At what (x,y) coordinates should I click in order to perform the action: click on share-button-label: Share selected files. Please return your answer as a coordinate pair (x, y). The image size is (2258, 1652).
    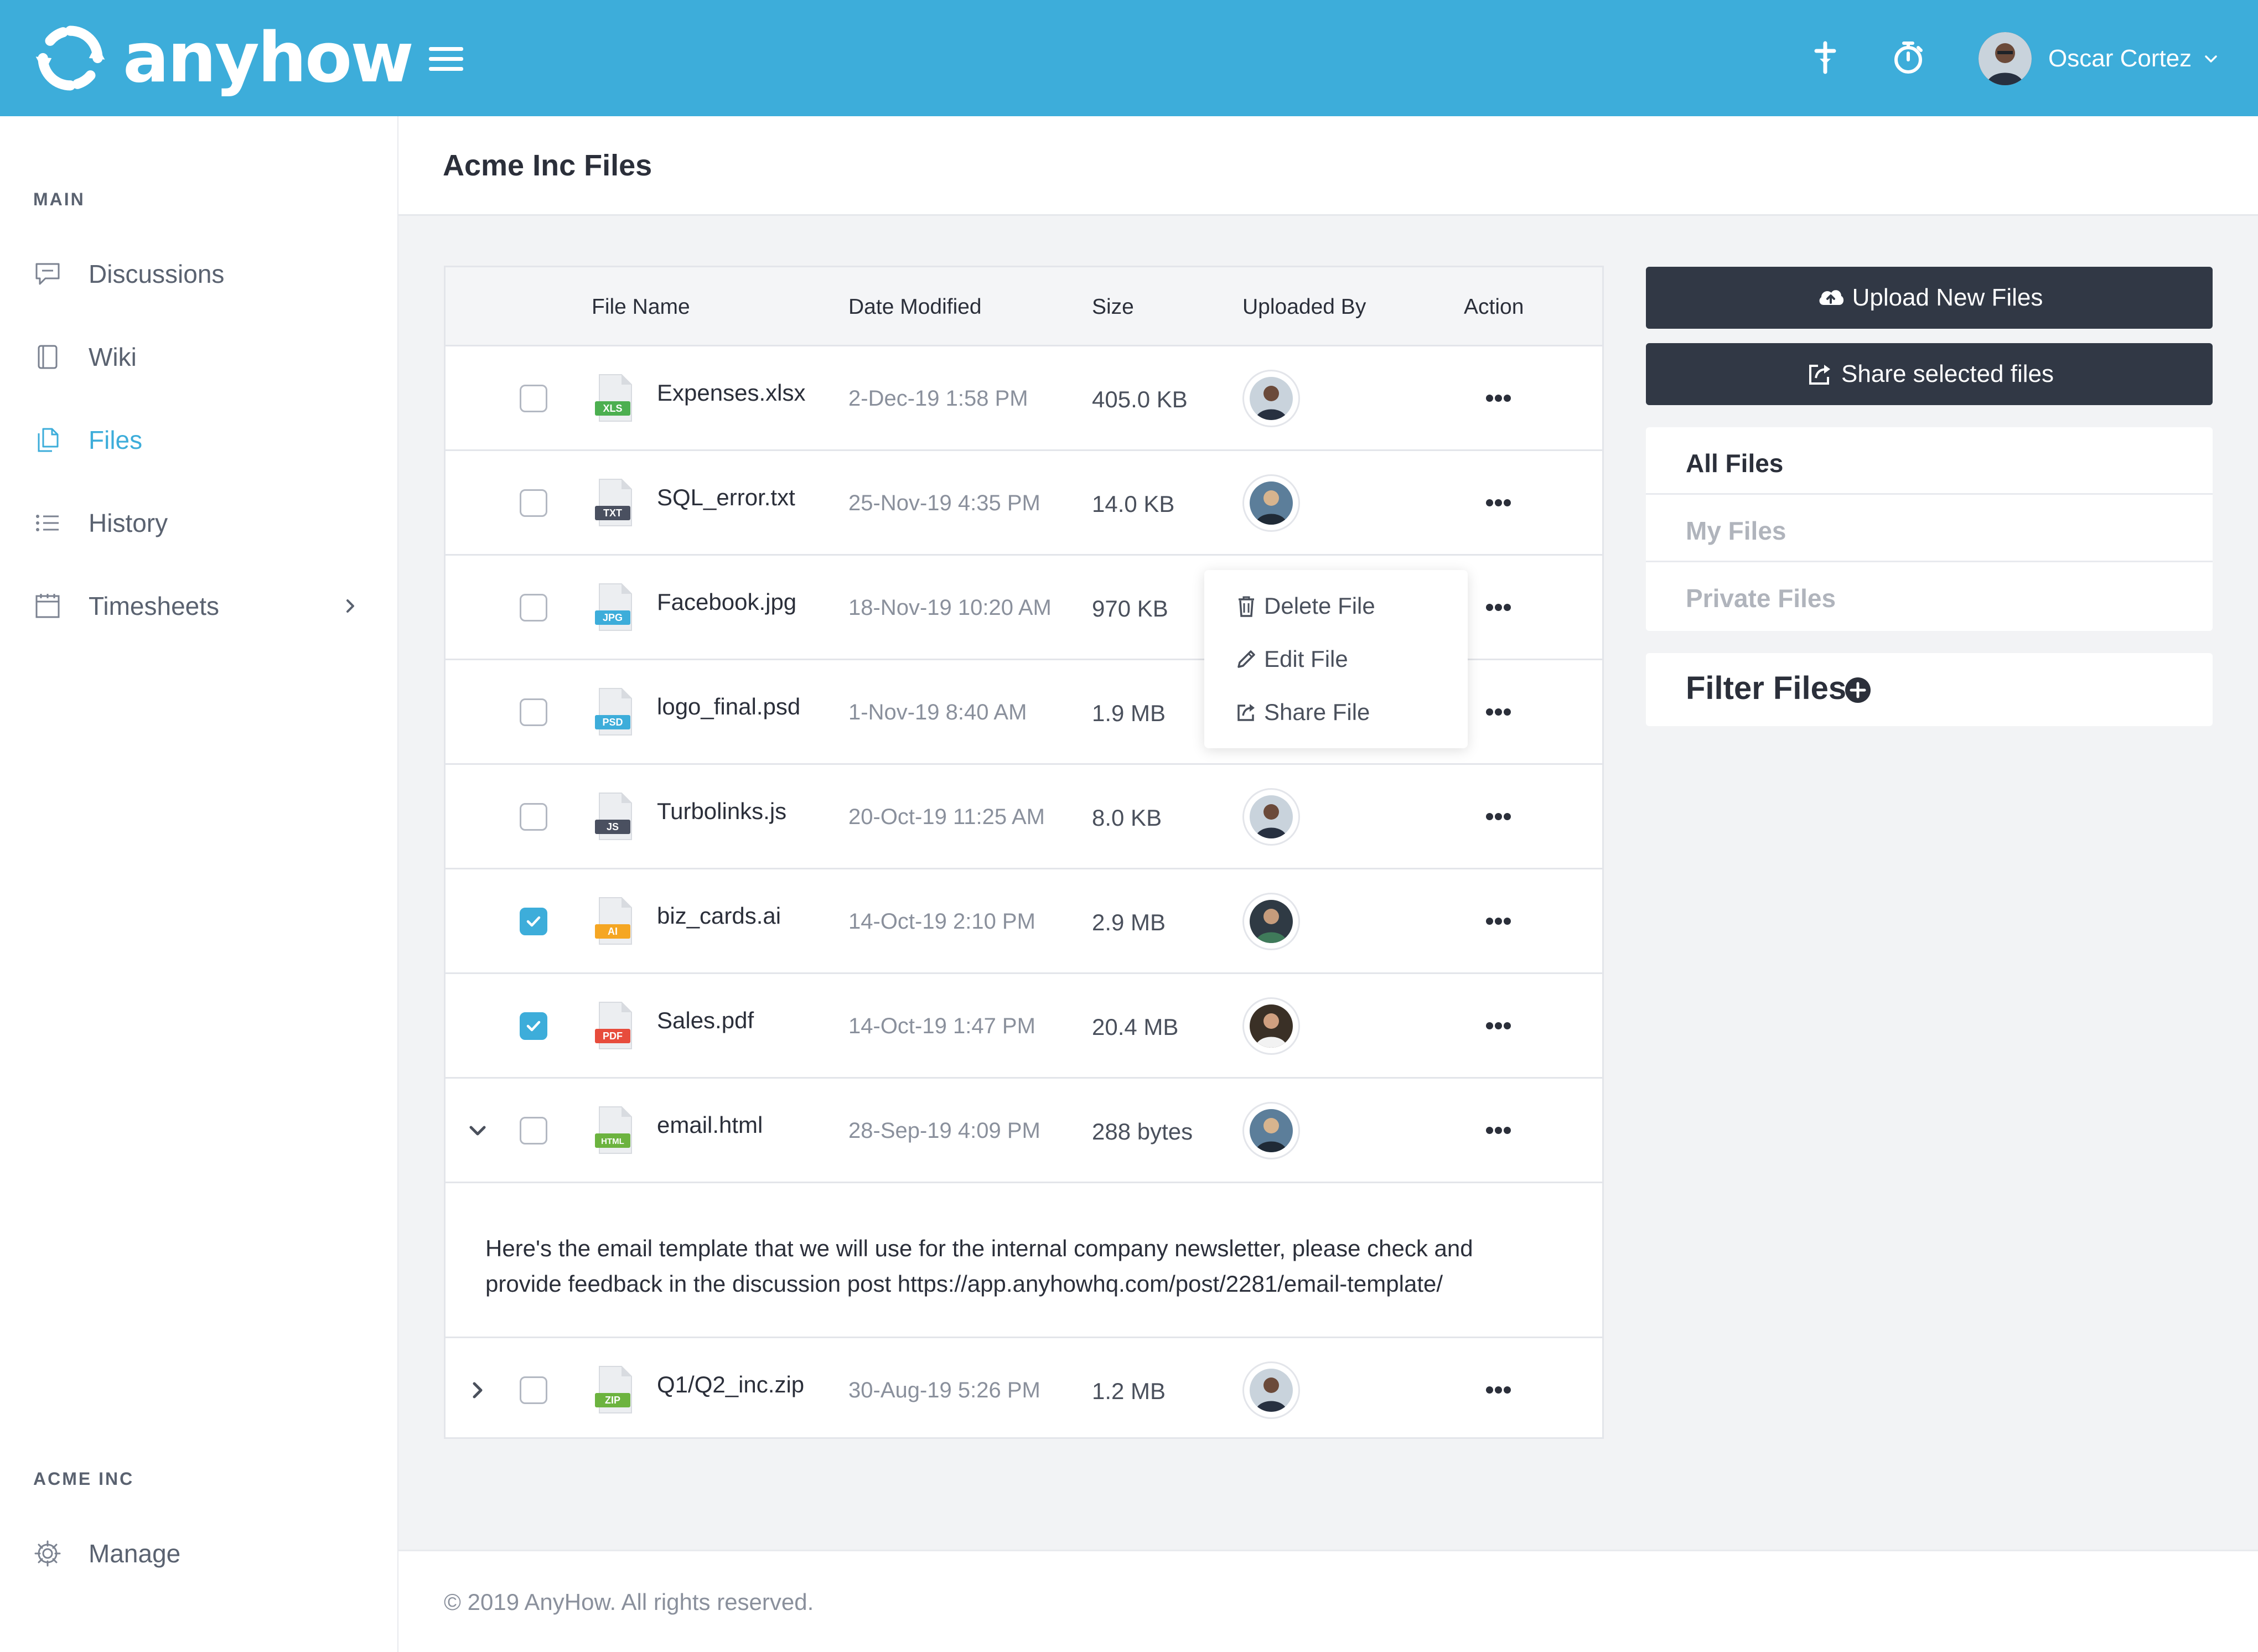
    Looking at the image, I should click on (1947, 373).